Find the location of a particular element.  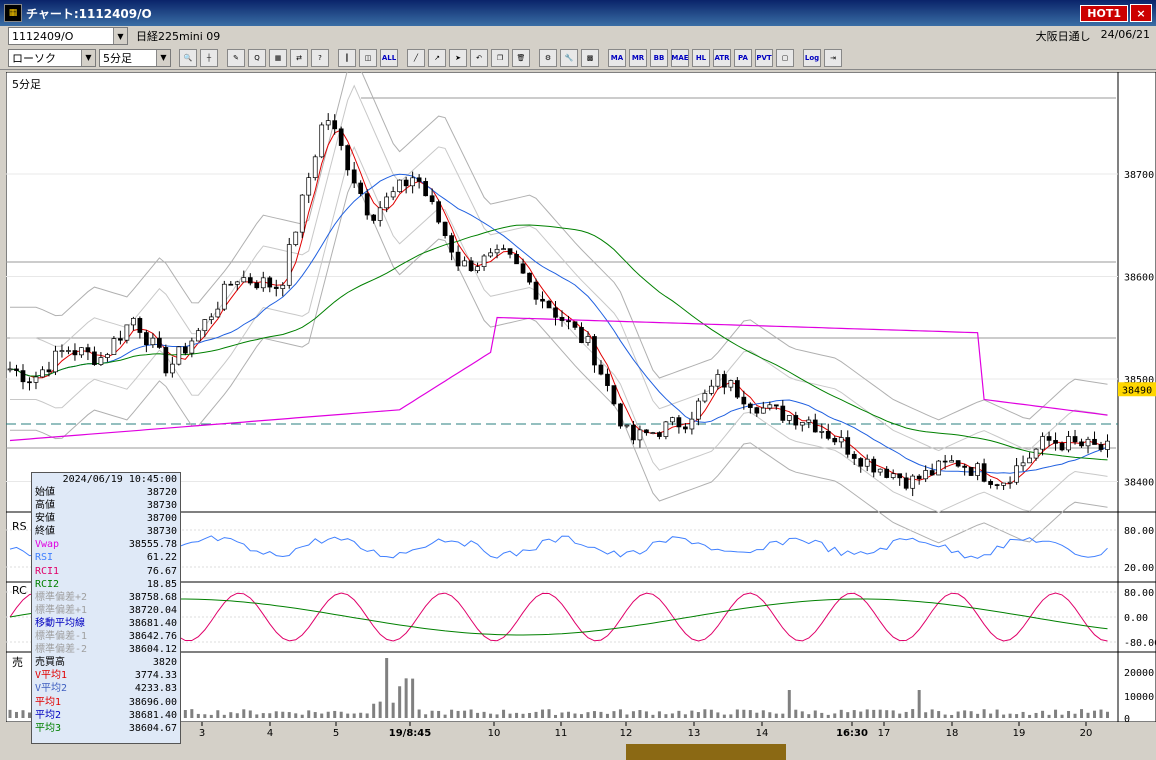

session-label: 大阪日通し is located at coordinates (1063, 36).